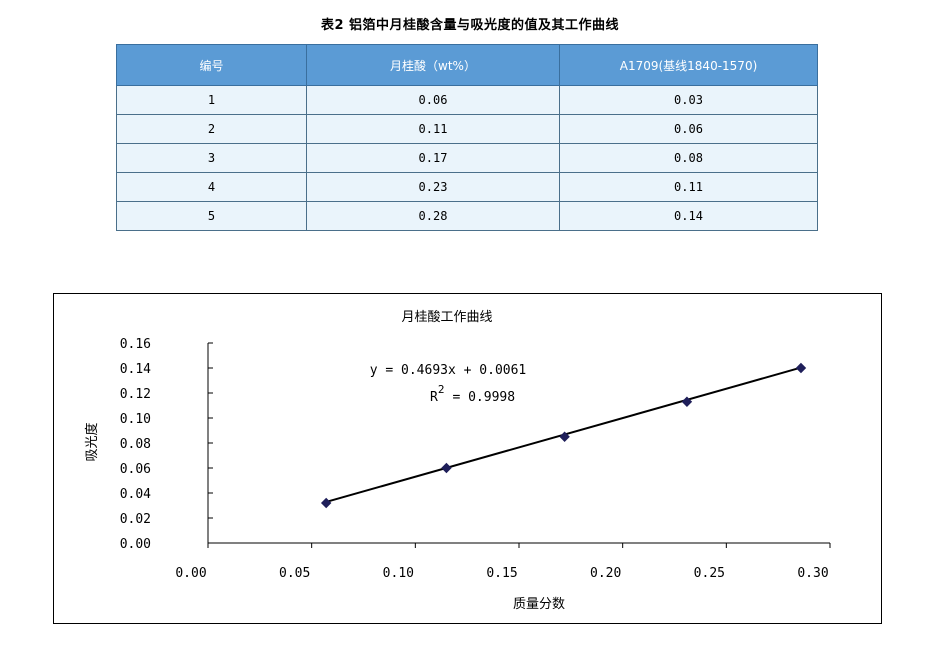  Describe the element at coordinates (135, 469) in the screenshot. I see `y-tick-label: 0.06` at that location.